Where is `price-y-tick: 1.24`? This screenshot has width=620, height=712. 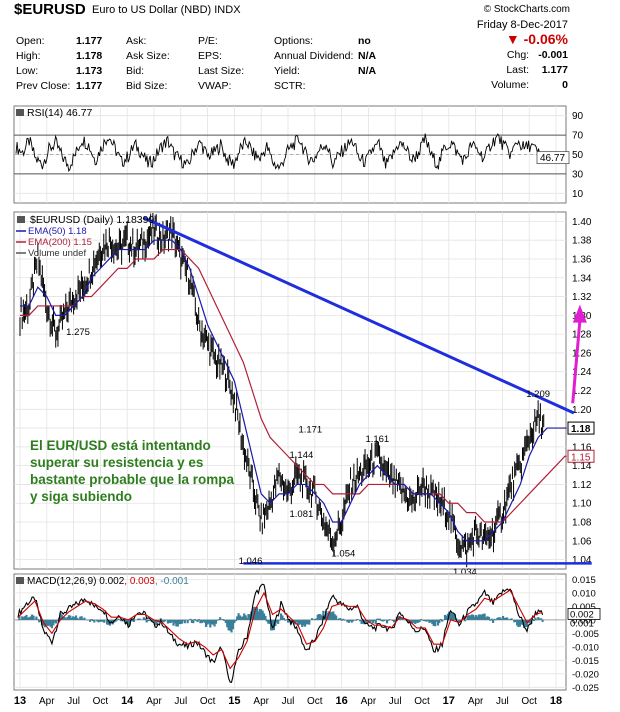
price-y-tick: 1.24 is located at coordinates (582, 372).